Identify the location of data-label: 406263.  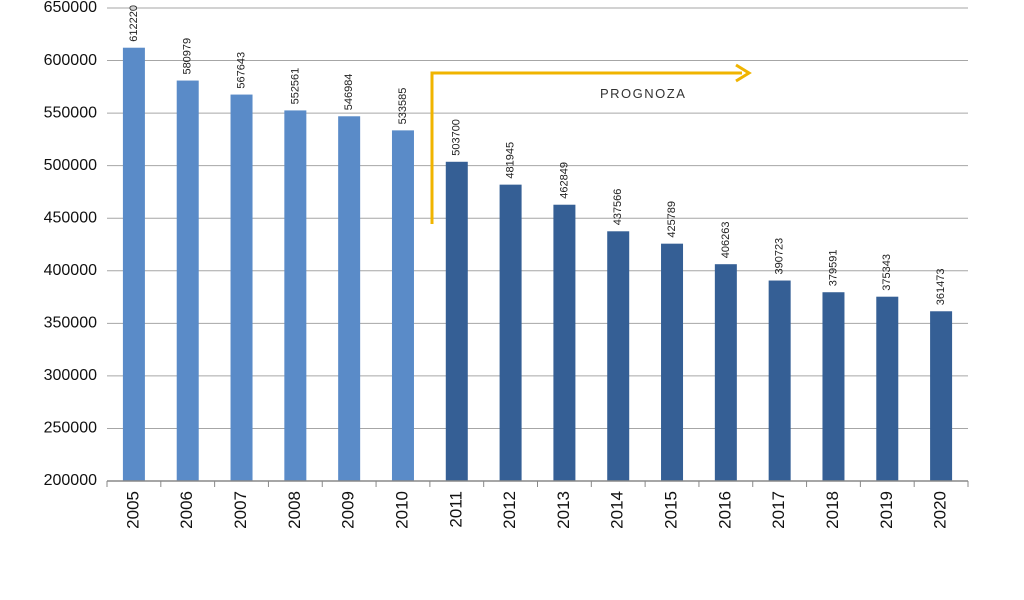
(726, 239).